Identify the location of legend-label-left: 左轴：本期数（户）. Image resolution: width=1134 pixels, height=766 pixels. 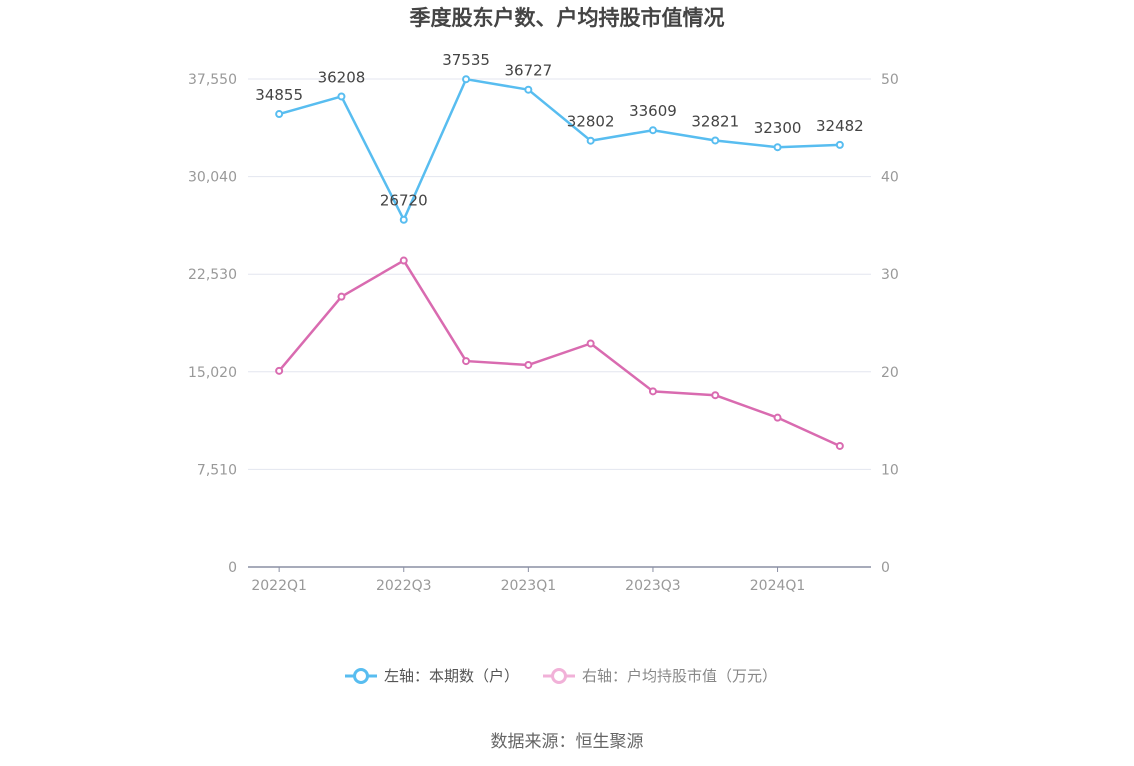
(451, 676).